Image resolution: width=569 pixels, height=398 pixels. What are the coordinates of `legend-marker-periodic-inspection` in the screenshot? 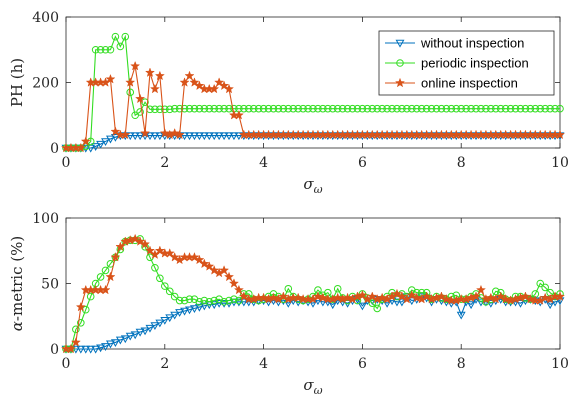 It's located at (400, 63).